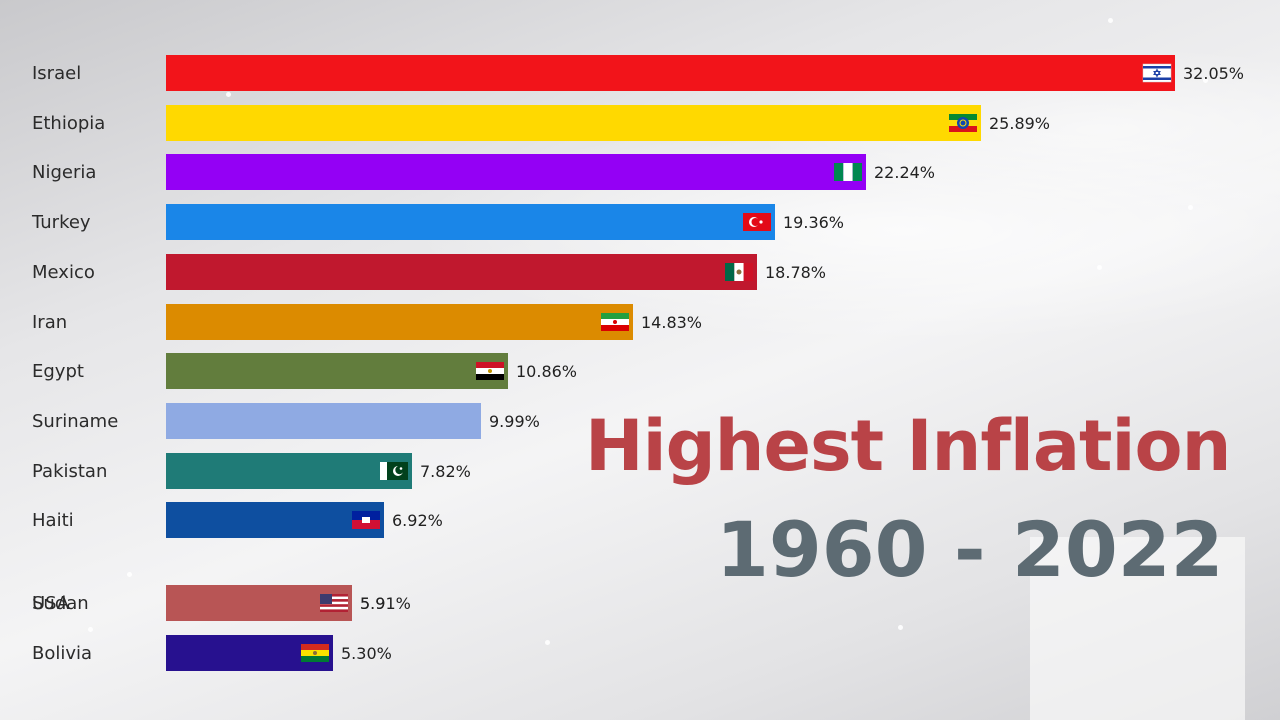 The height and width of the screenshot is (720, 1280). What do you see at coordinates (615, 322) in the screenshot?
I see `iran-flag-icon` at bounding box center [615, 322].